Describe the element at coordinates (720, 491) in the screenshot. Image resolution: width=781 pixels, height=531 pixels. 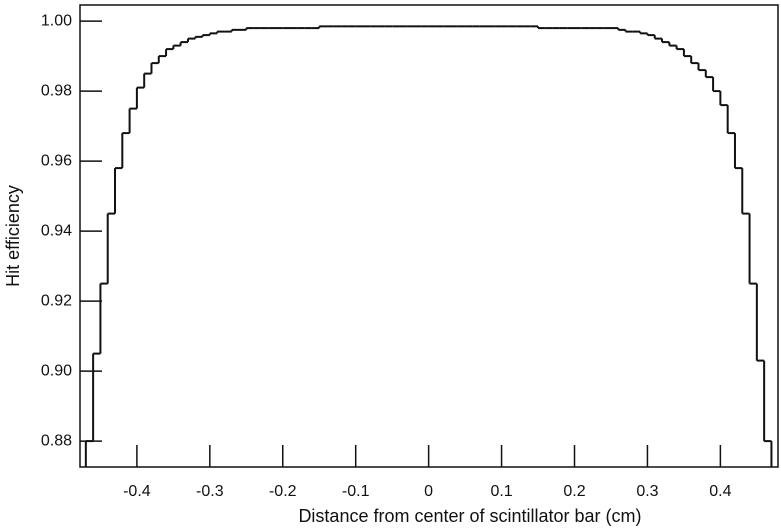
I see `x-tick-label: 0.4` at that location.